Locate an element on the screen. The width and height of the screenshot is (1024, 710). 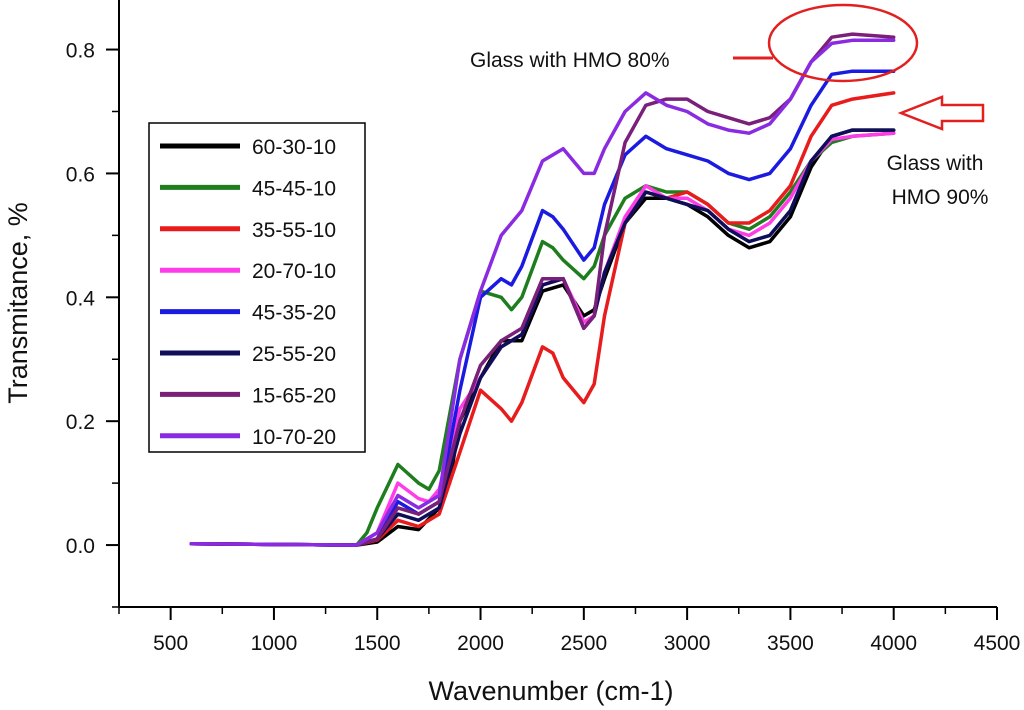
y-tick-label: 0.4 is located at coordinates (81, 298).